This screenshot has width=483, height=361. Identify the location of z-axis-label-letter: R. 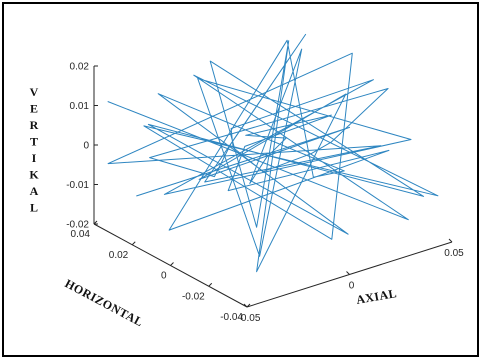
(34, 125).